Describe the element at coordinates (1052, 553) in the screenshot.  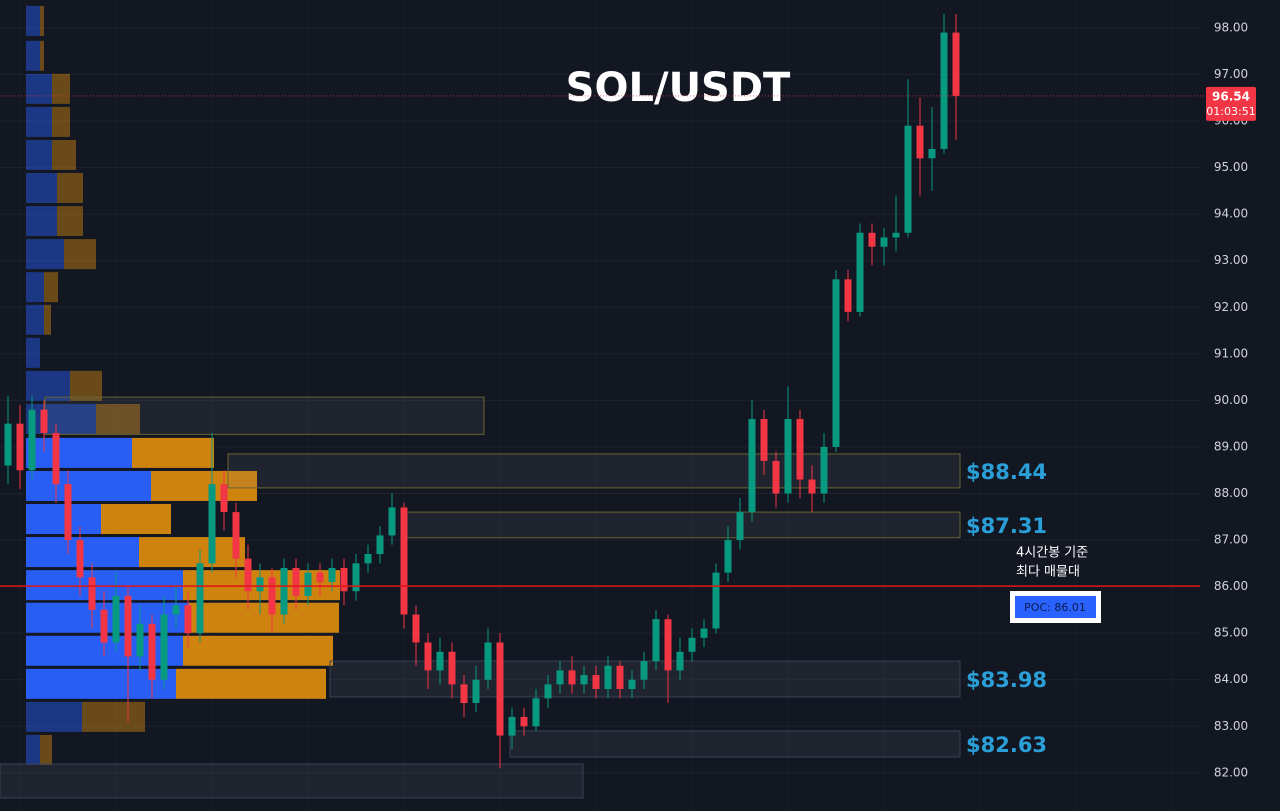
I see `poc-note: 4시간봉 기준` at that location.